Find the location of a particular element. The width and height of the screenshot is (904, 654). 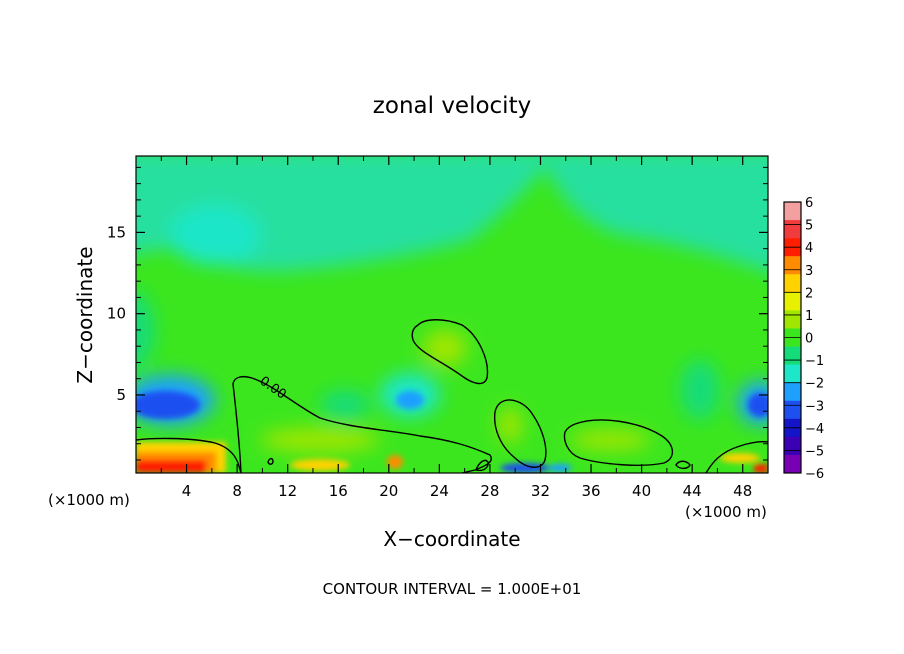

contour-upper-blob is located at coordinates (450, 352).